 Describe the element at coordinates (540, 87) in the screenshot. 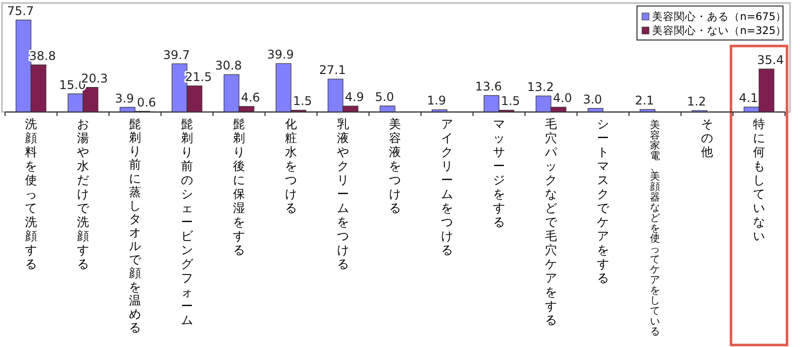

I see `data-label: 13.2` at that location.